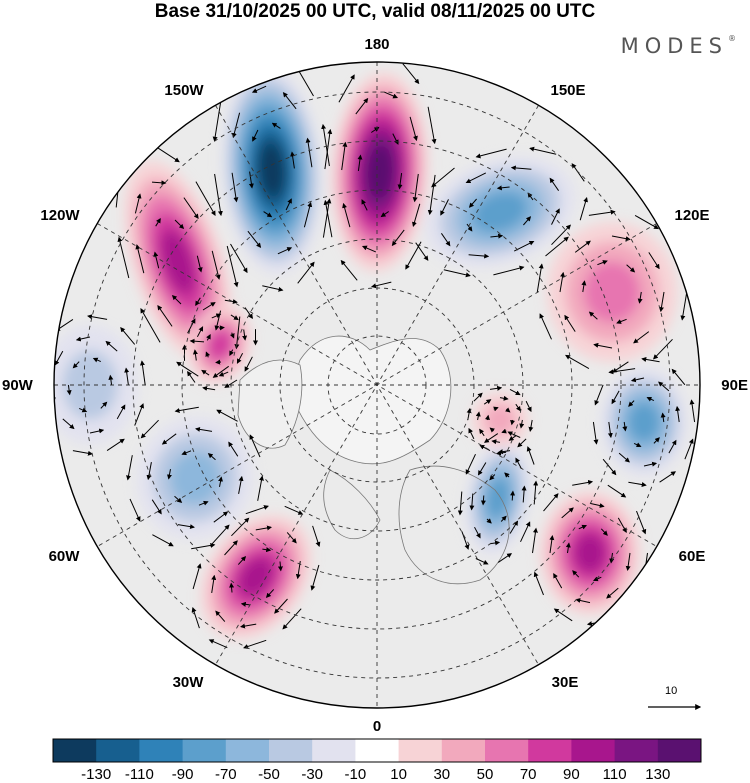  What do you see at coordinates (96, 774) in the screenshot?
I see `colorbar-tick-label: -130` at bounding box center [96, 774].